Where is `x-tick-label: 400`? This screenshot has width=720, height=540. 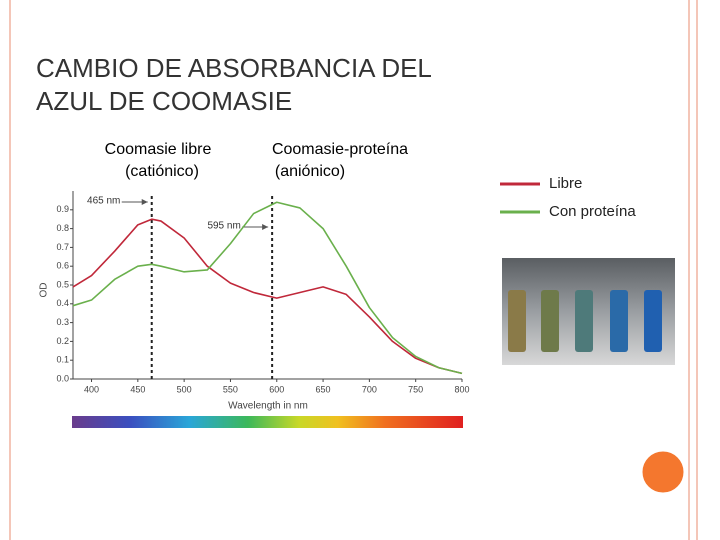
x-tick-label: 400 is located at coordinates (91, 389).